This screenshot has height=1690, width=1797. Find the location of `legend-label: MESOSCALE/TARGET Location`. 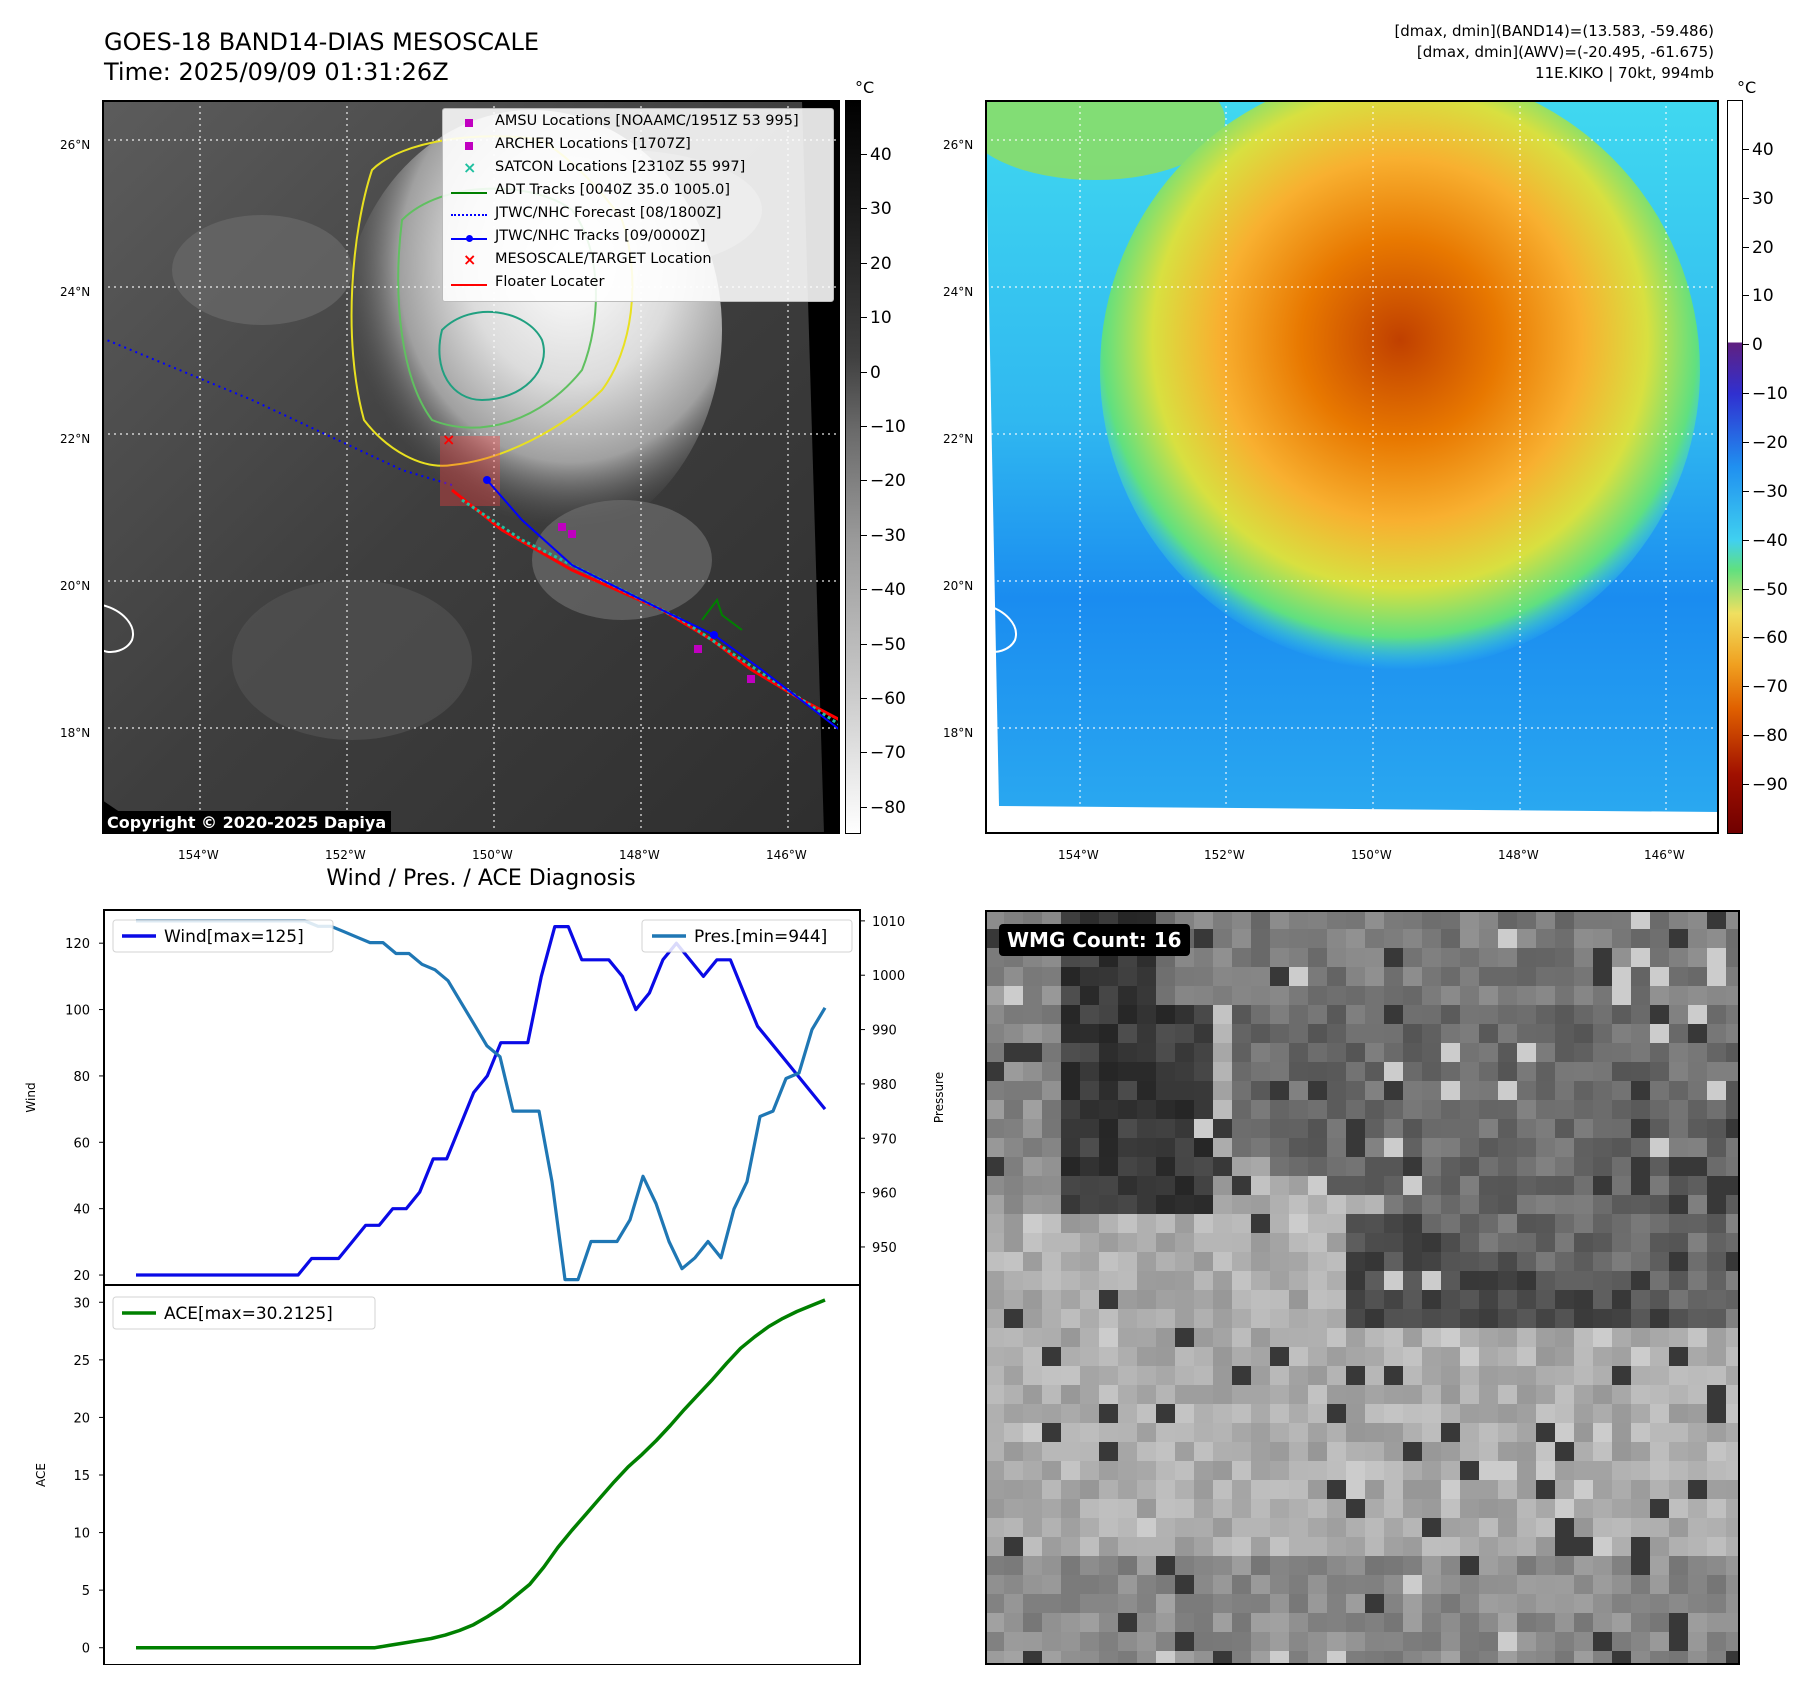

legend-label: MESOSCALE/TARGET Location is located at coordinates (603, 259).